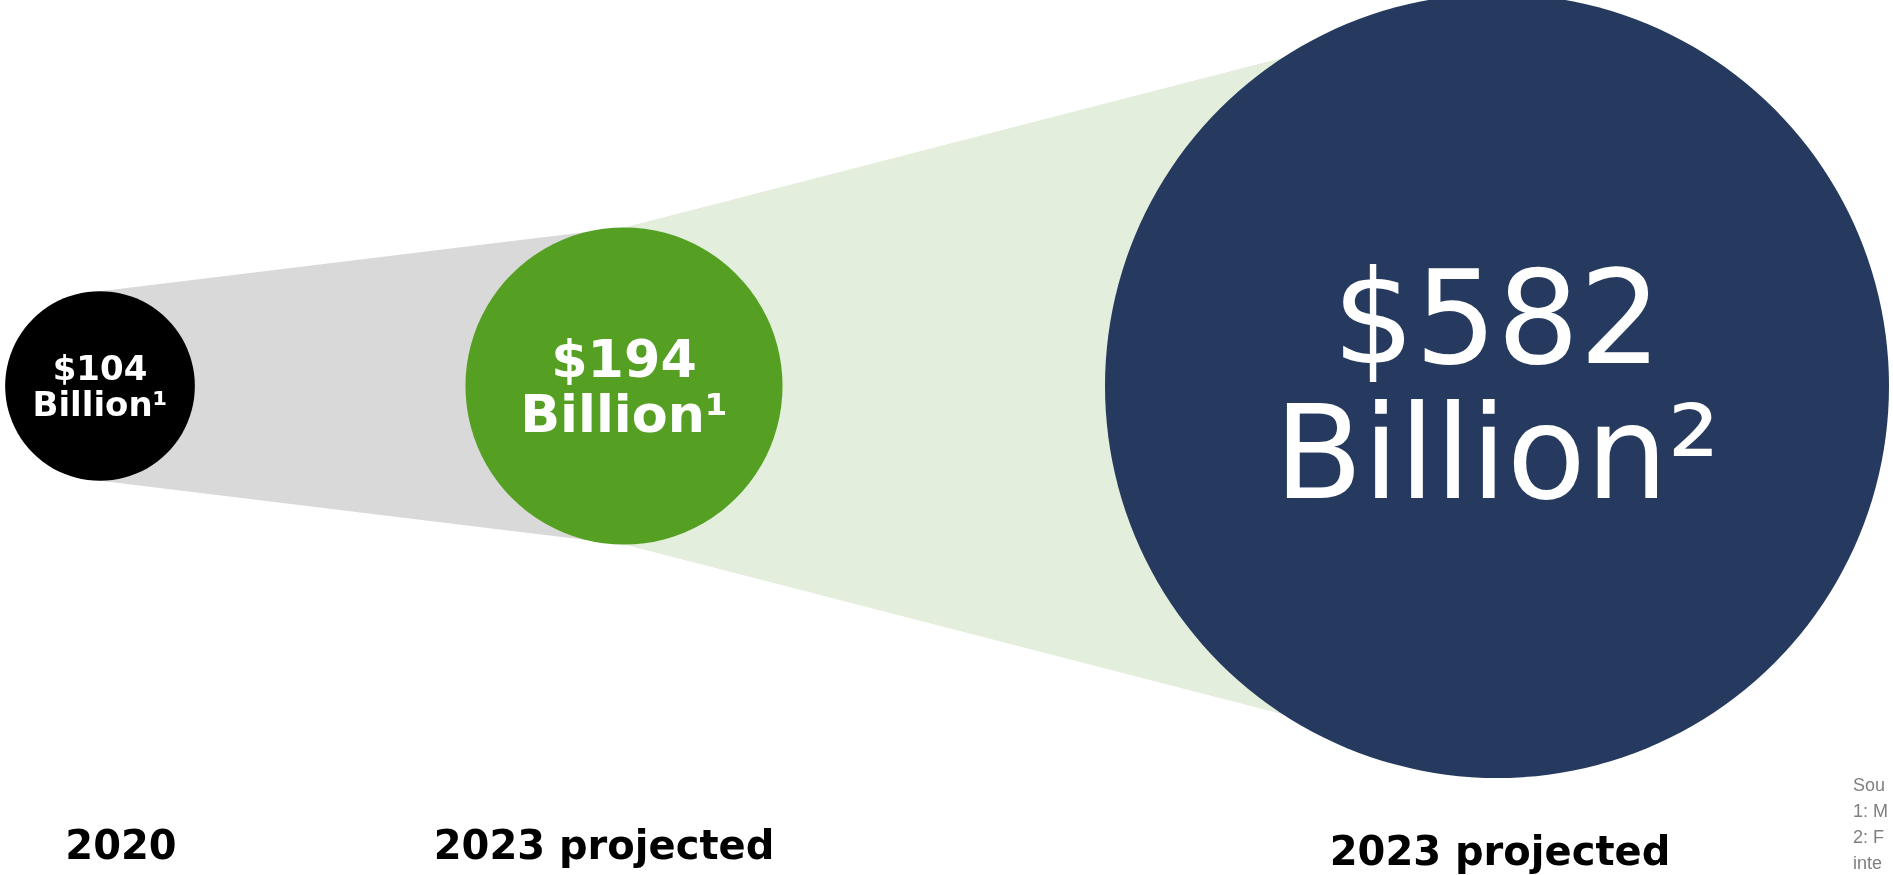  I want to click on text: 1: M, so click(1871, 811).